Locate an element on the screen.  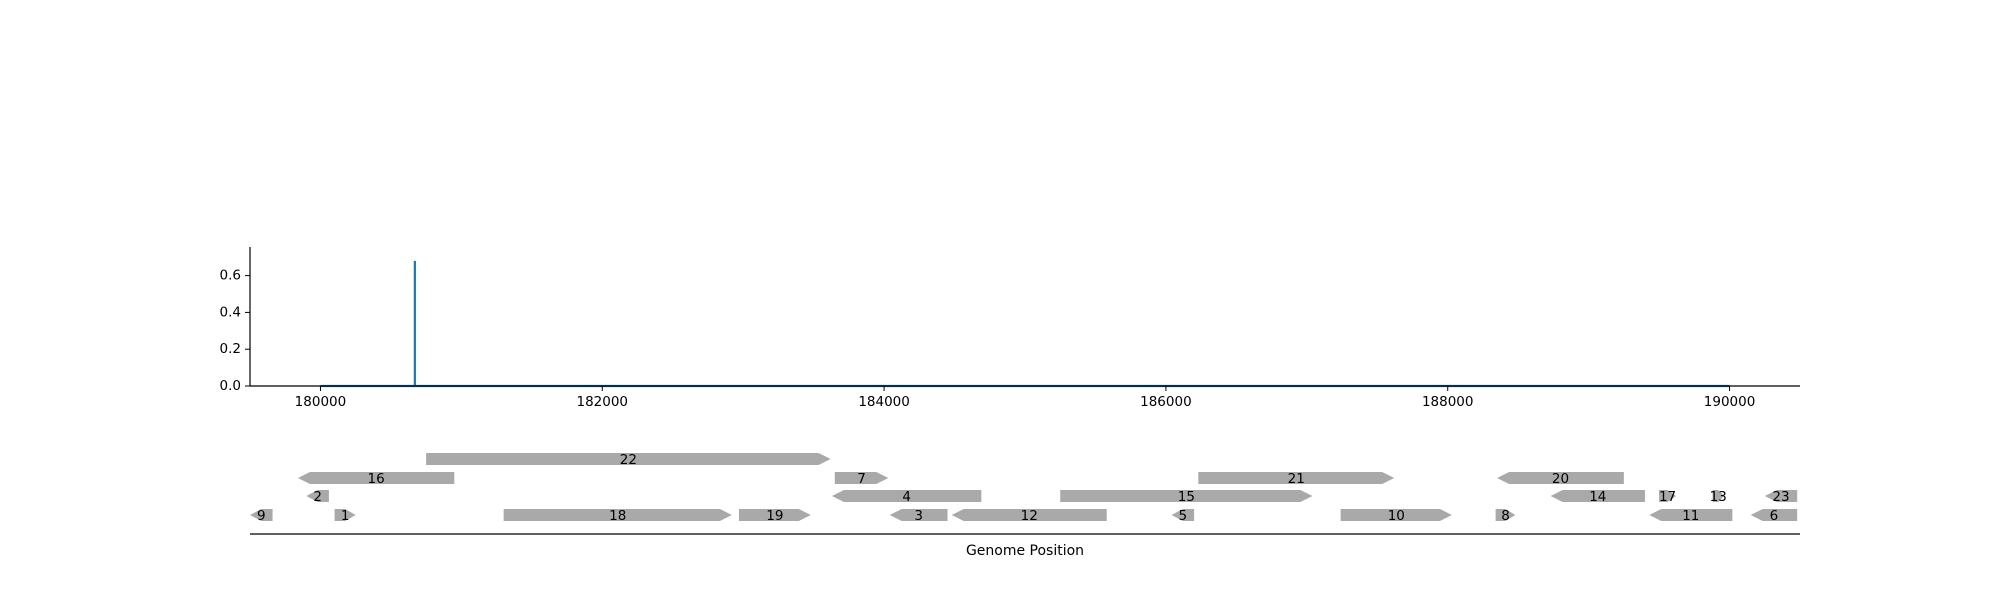
y-tick-label: 0.2 is located at coordinates (230, 349).